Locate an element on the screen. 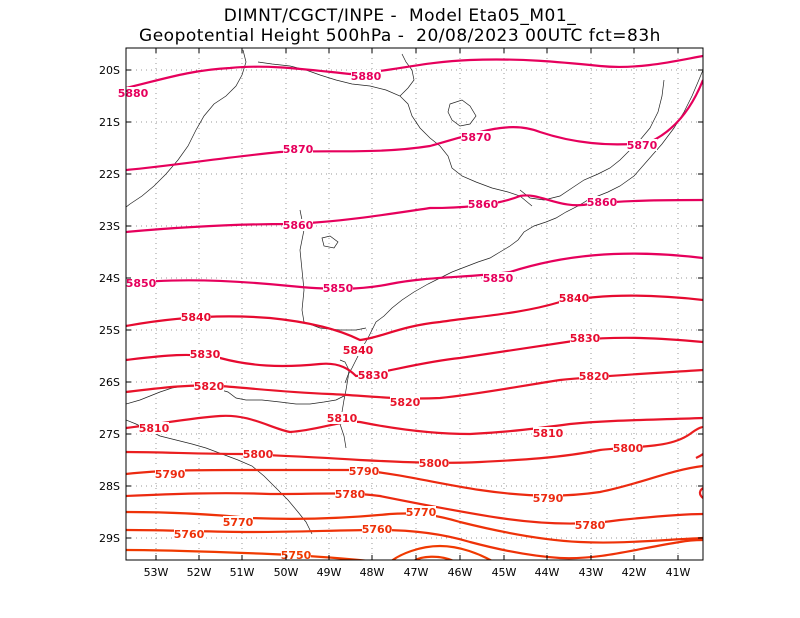 Image resolution: width=800 pixels, height=618 pixels. reservoir is located at coordinates (462, 113).